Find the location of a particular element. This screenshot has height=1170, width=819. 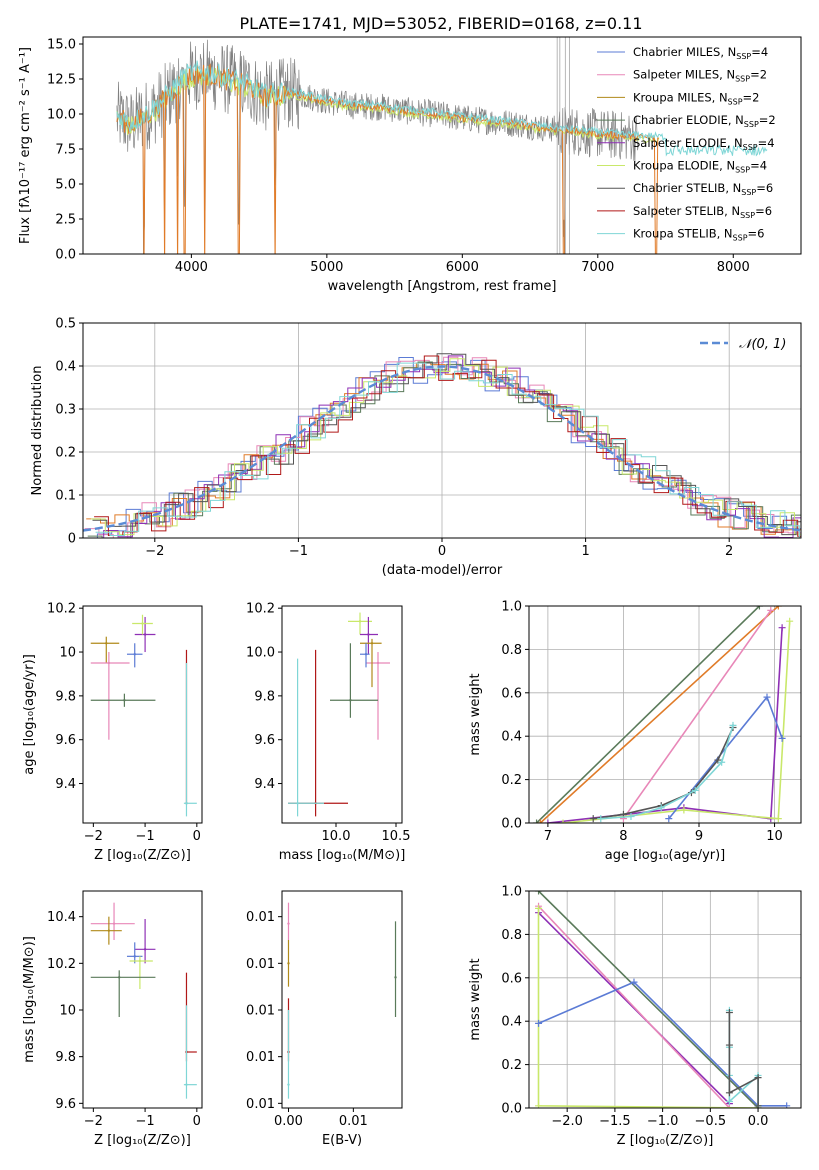

y-tick-label: 0.2 is located at coordinates (511, 780).